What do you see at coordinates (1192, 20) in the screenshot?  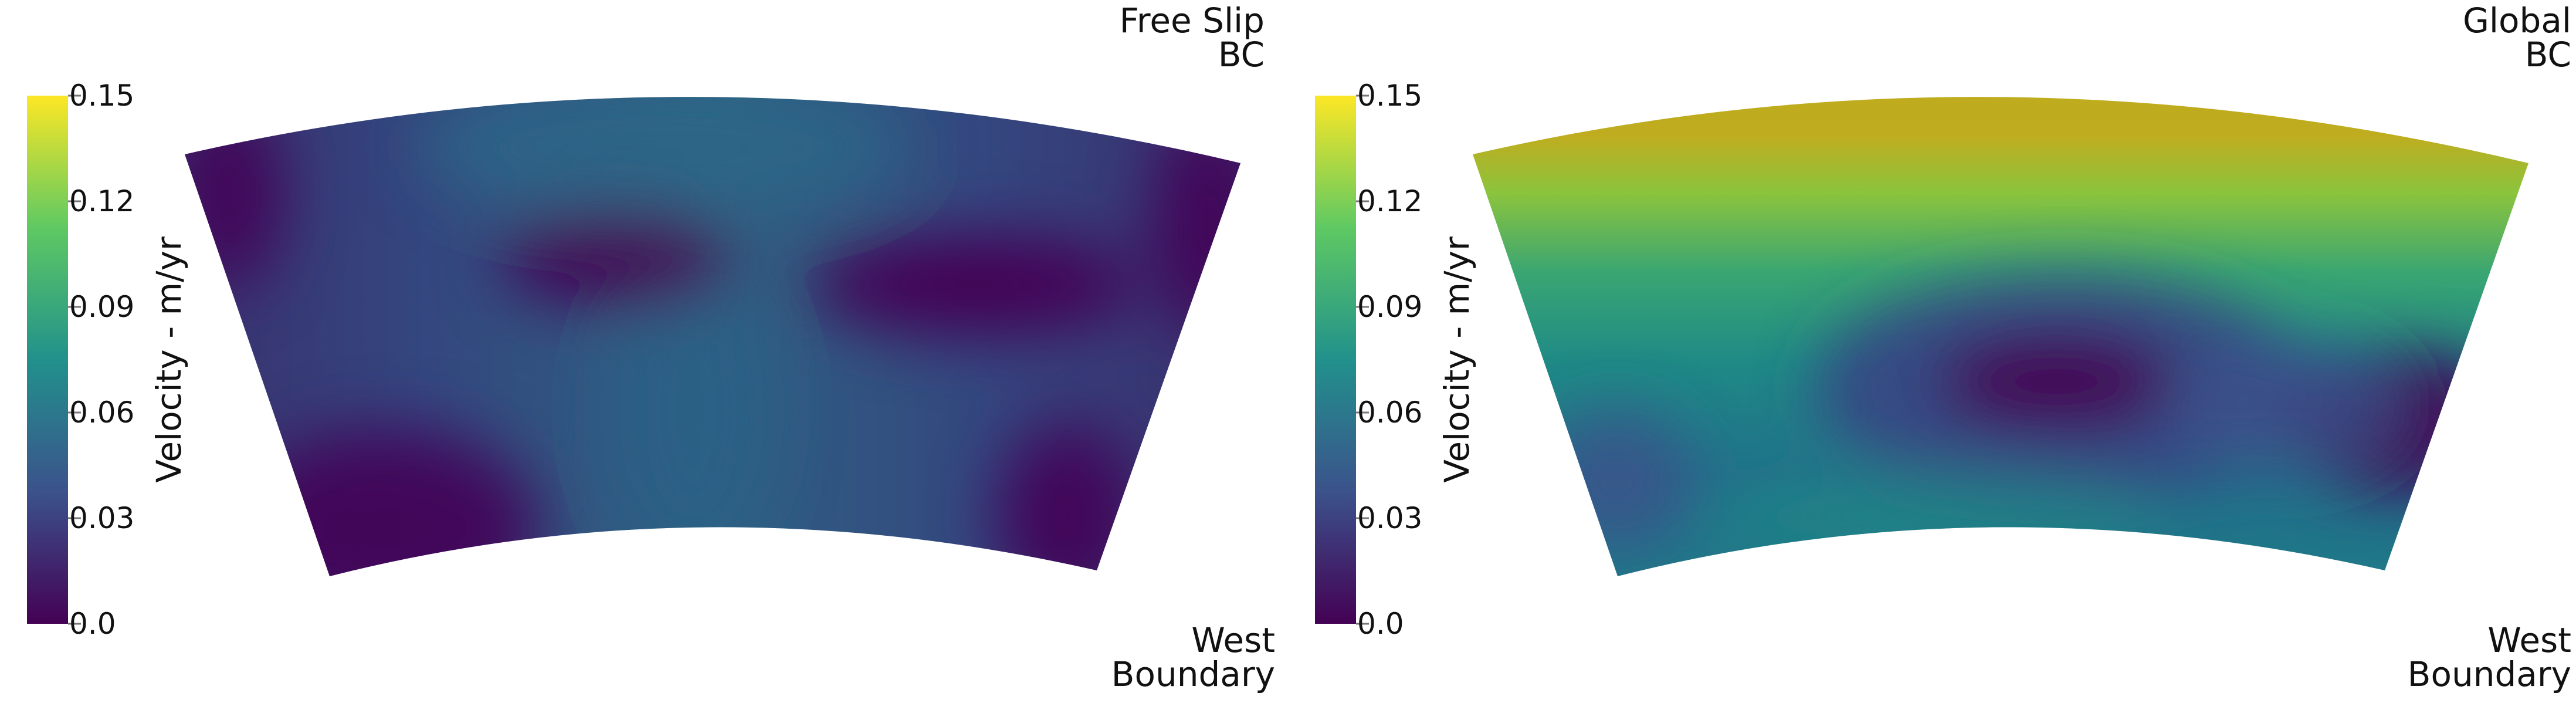 I see `top-label-line: Free Slip` at bounding box center [1192, 20].